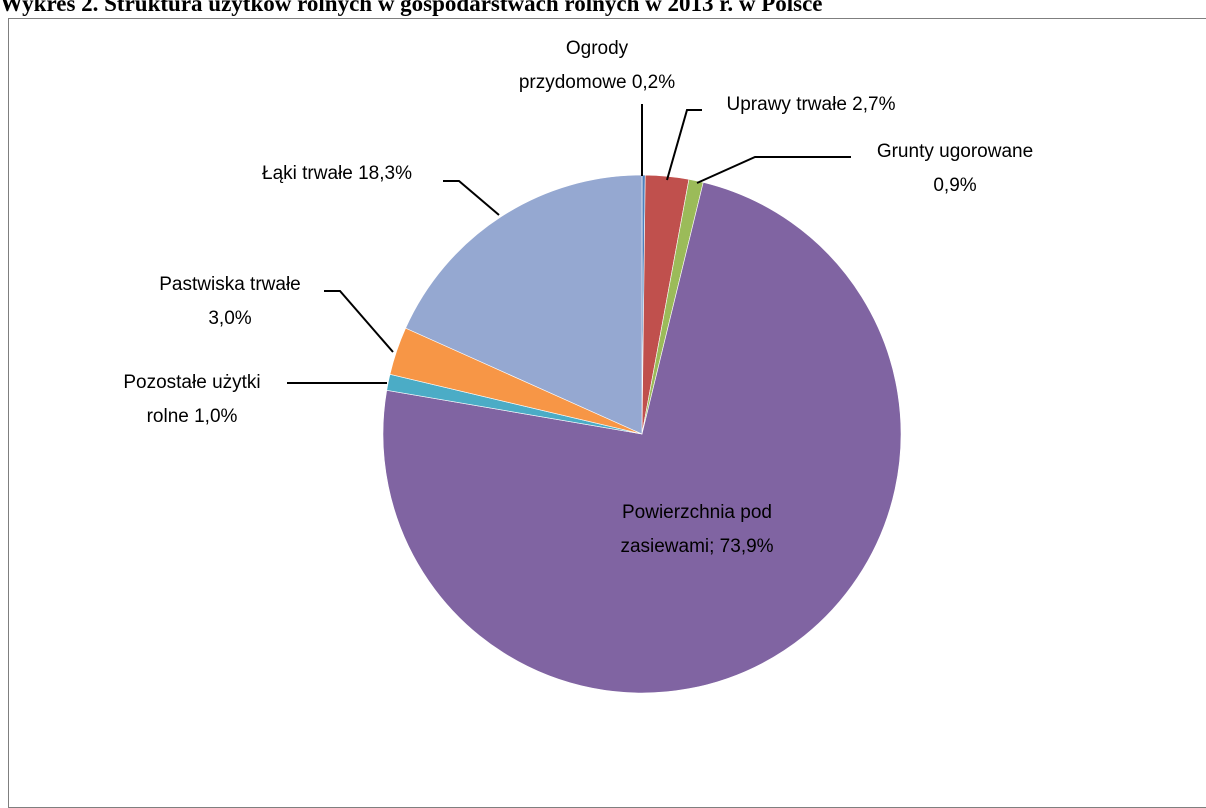 The height and width of the screenshot is (808, 1206). What do you see at coordinates (696, 546) in the screenshot?
I see `data-label-3-1: zasiewami; 73,9%` at bounding box center [696, 546].